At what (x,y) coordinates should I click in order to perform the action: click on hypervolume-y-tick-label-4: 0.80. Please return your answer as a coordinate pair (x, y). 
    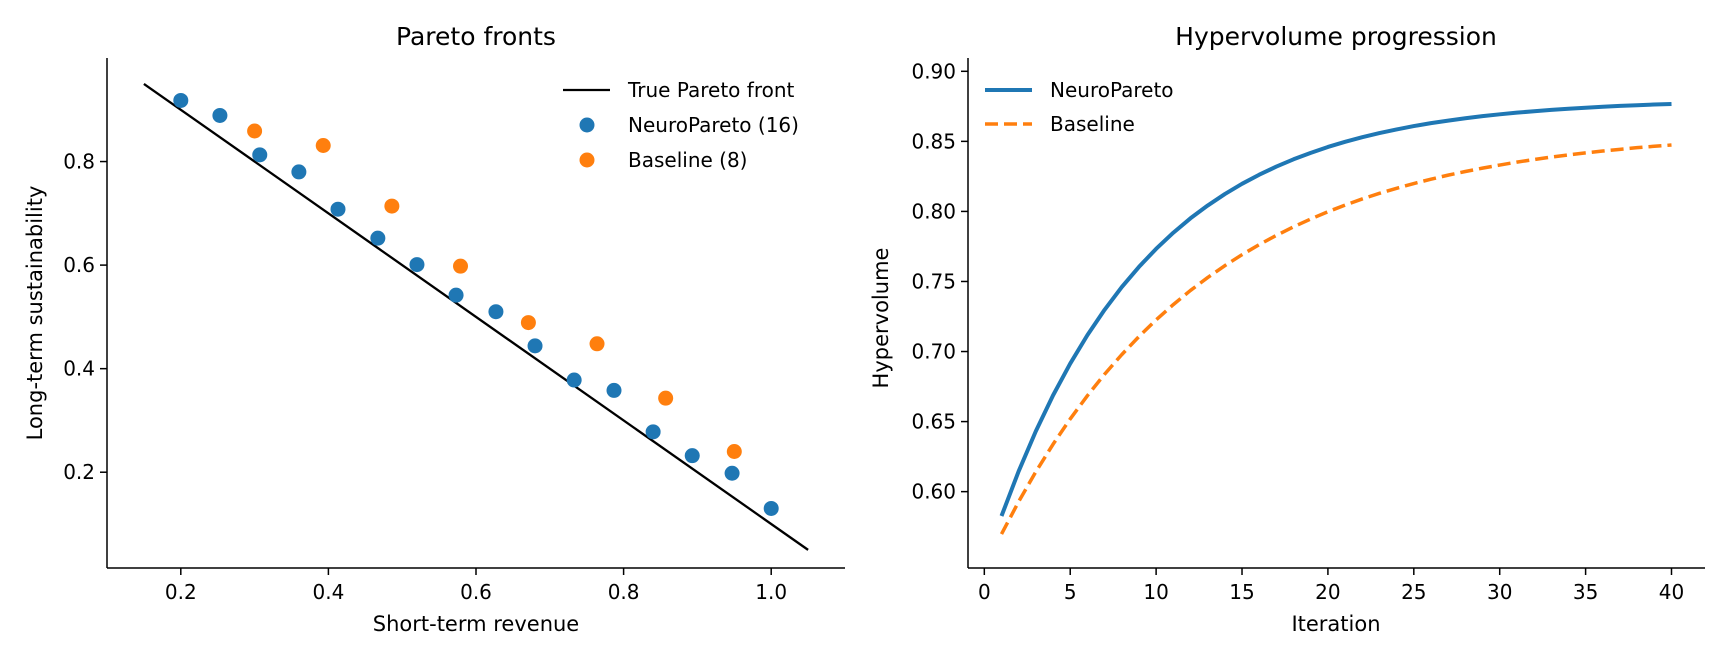
    Looking at the image, I should click on (933, 211).